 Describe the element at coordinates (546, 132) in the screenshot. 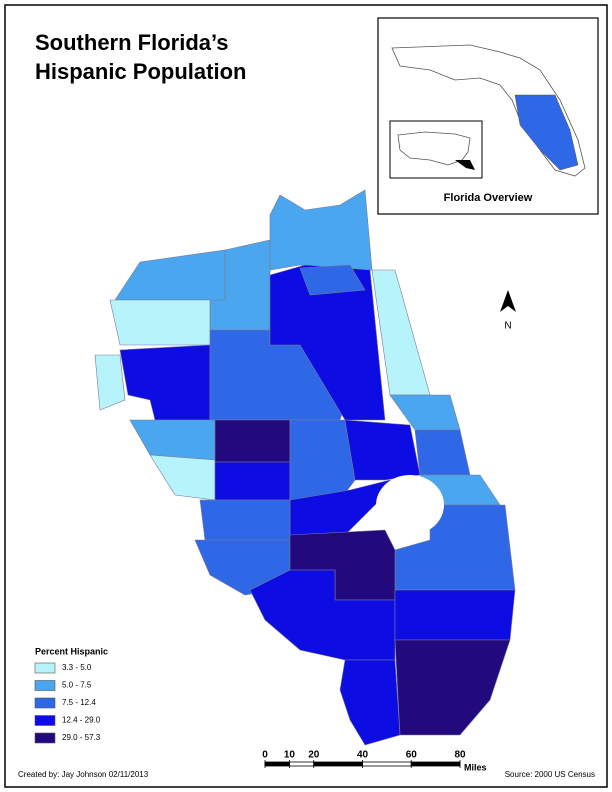

I see `study-area` at that location.